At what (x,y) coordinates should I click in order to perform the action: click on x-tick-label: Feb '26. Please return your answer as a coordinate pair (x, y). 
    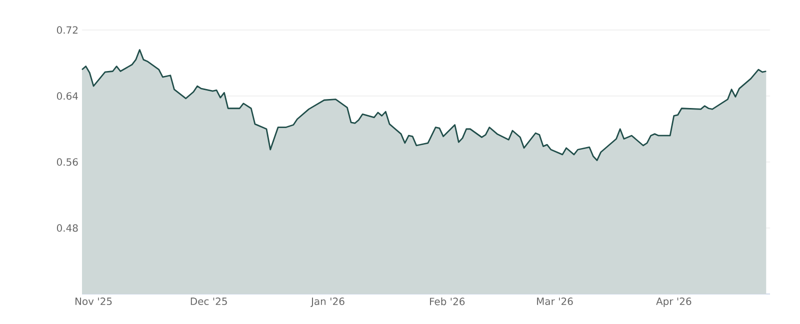
    Looking at the image, I should click on (447, 302).